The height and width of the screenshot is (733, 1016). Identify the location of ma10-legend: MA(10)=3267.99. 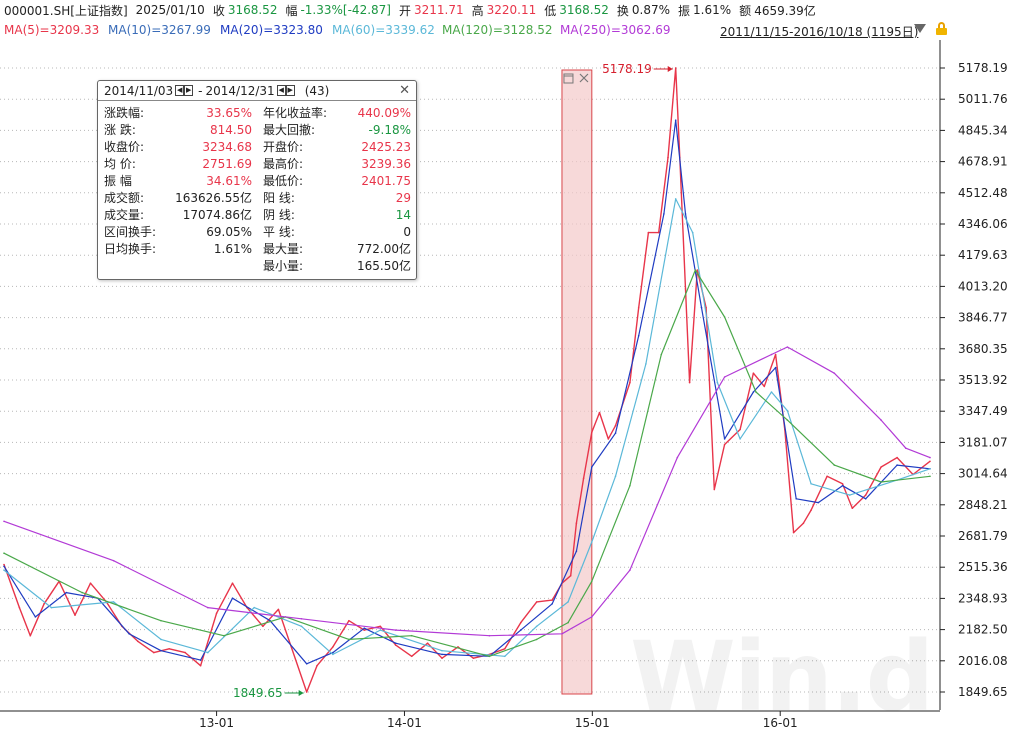
(159, 30).